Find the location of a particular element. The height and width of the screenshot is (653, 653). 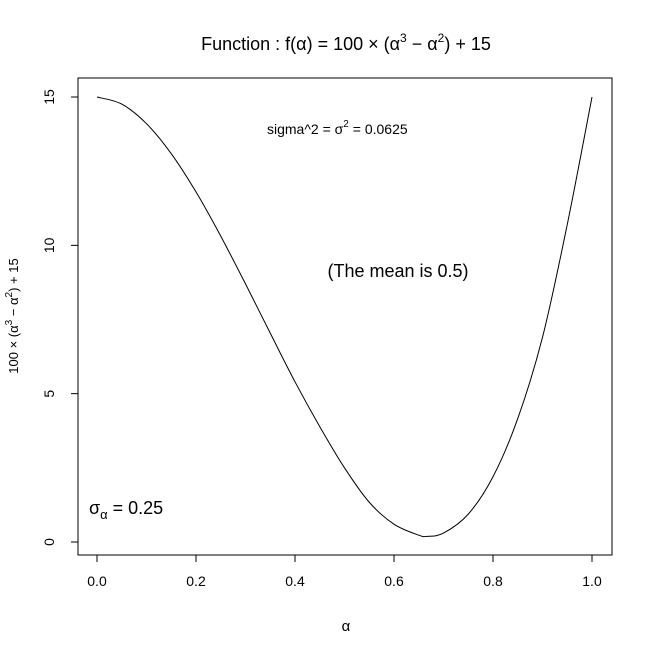

ylabel-exp-3: 3 is located at coordinates (9, 322).